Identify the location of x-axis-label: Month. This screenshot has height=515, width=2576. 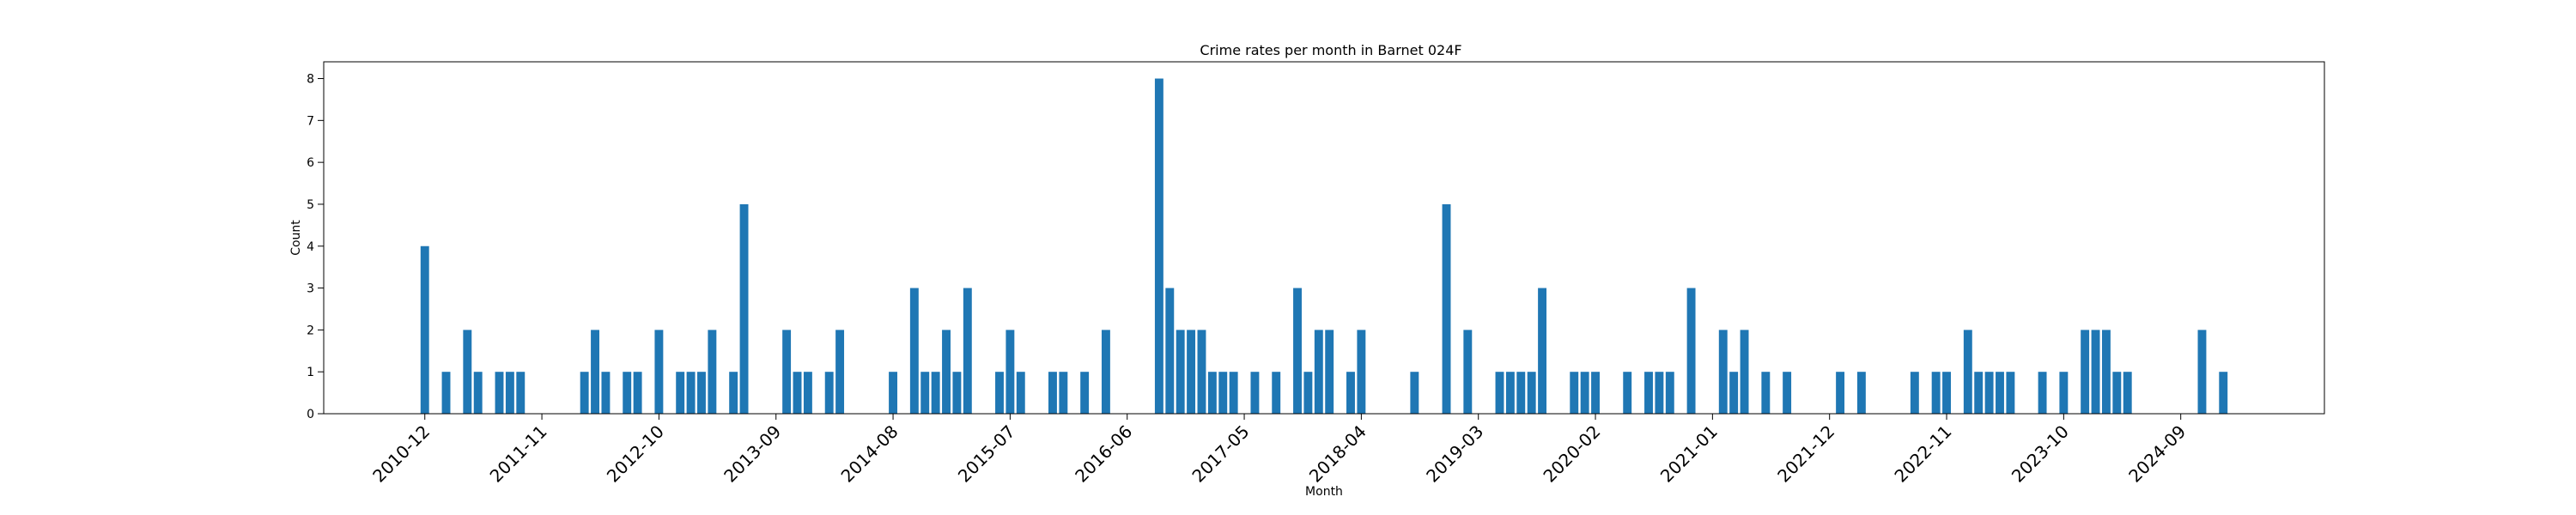
(1324, 492).